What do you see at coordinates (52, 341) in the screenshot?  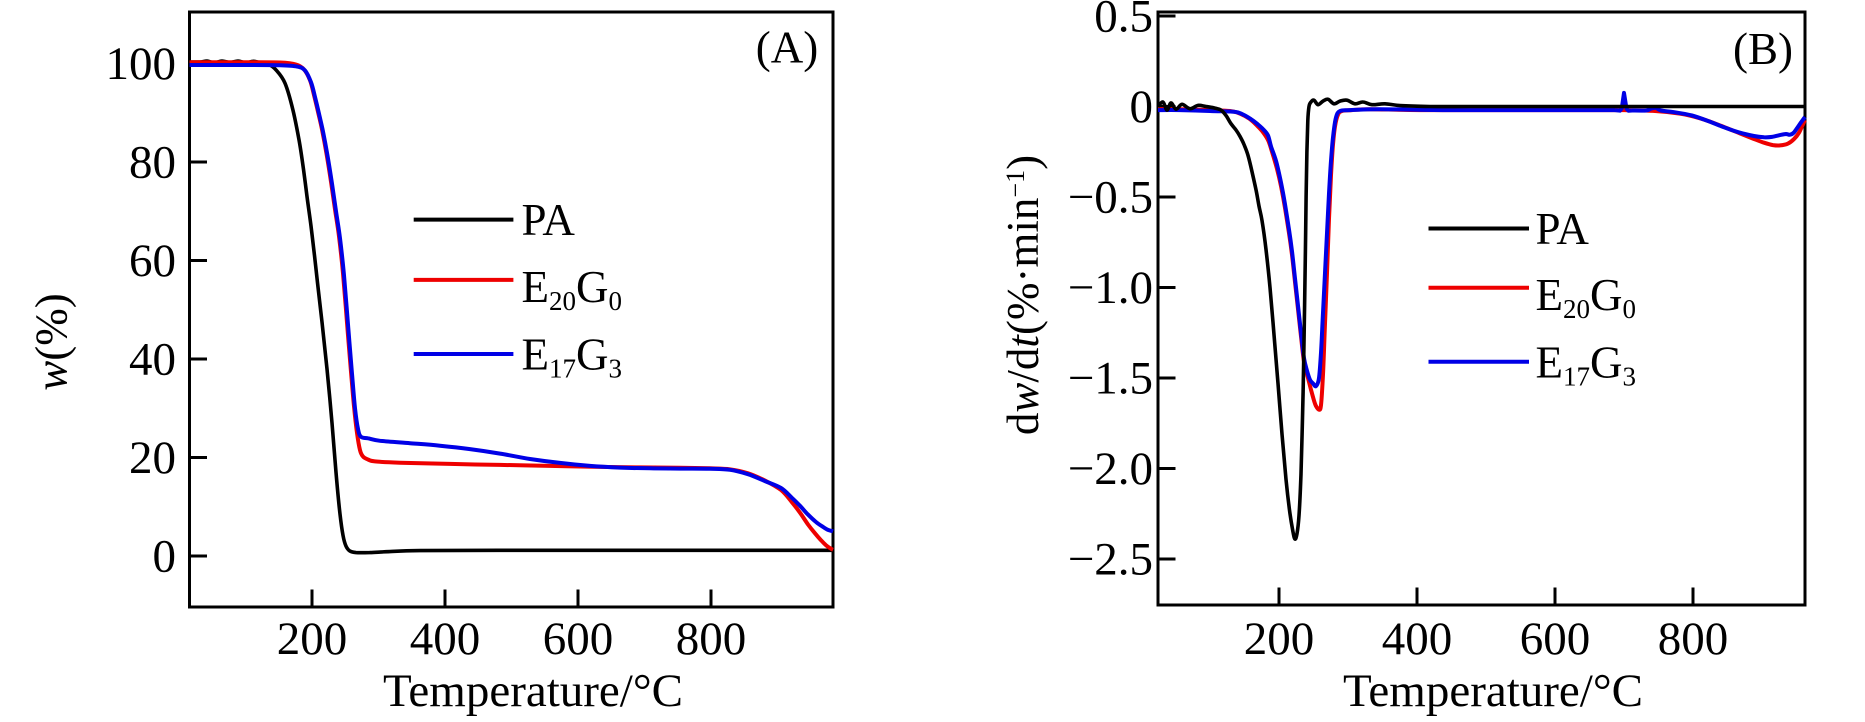 I see `svg-text: w(%)` at bounding box center [52, 341].